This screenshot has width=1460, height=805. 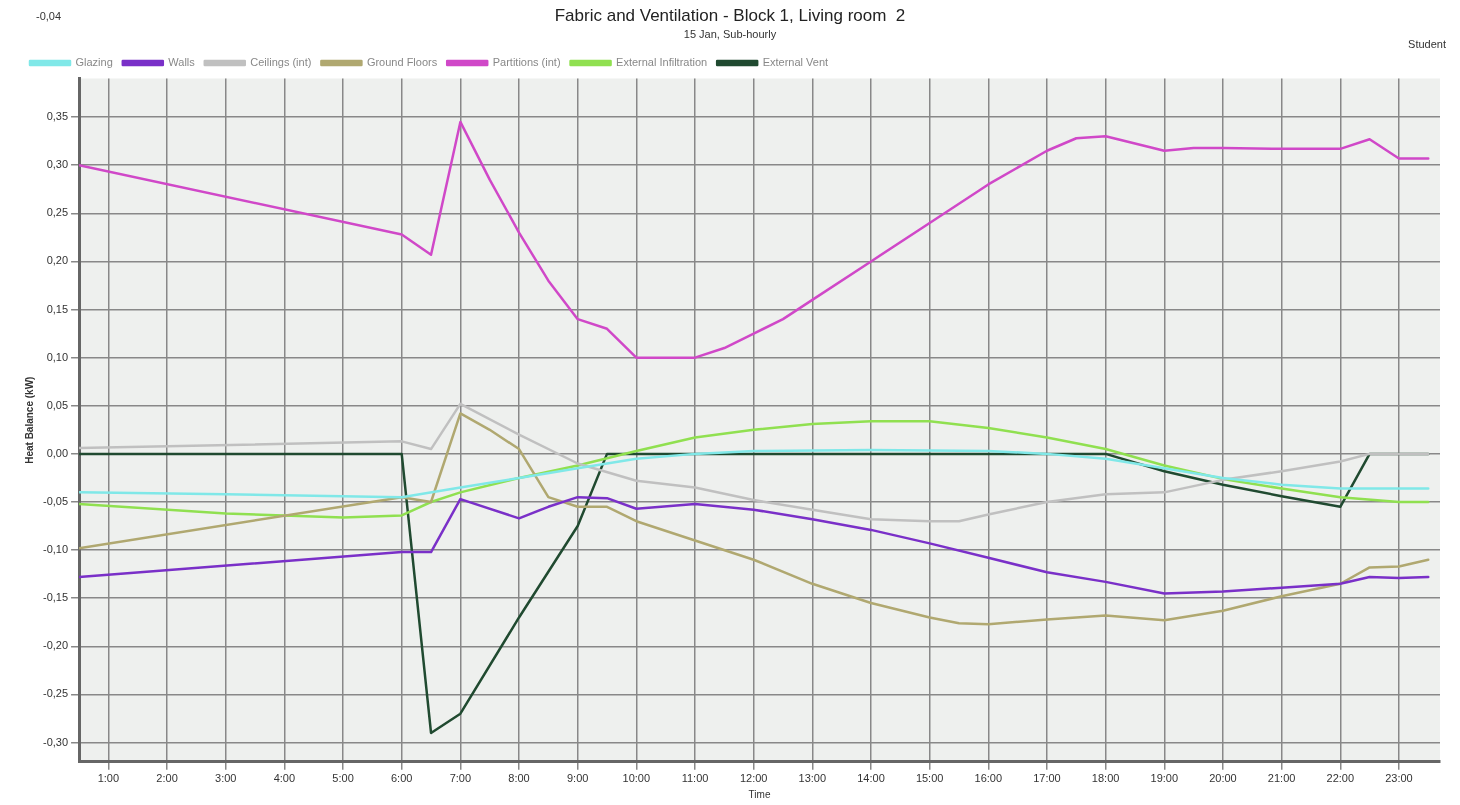 I want to click on x-tick-label: 8:00, so click(x=519, y=778).